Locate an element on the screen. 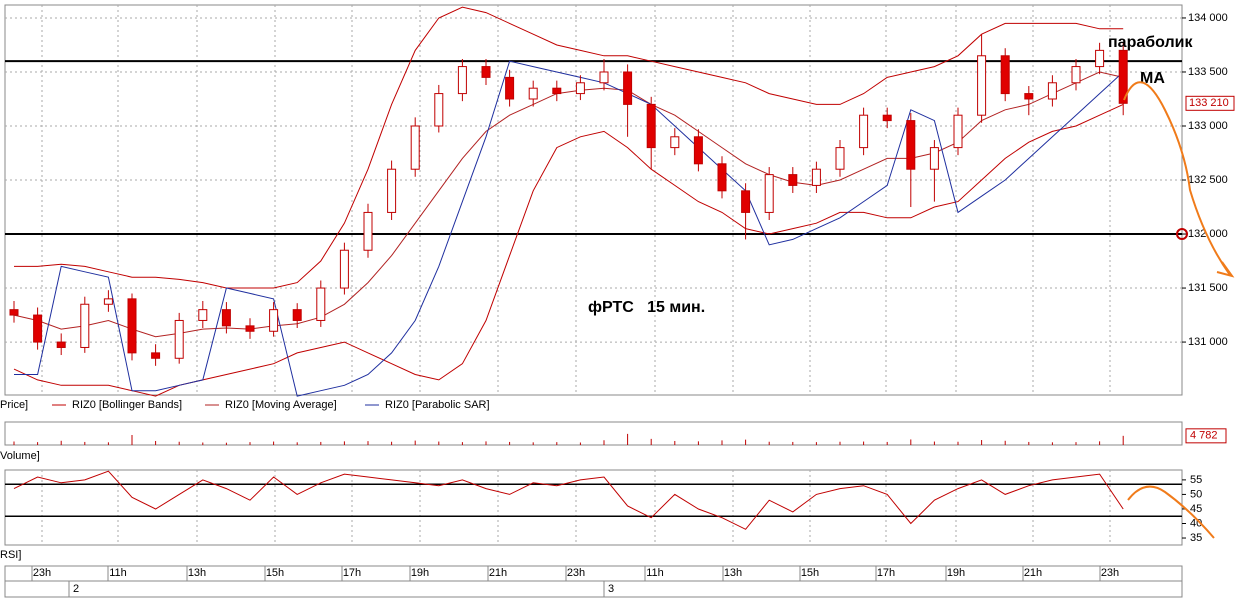 The image size is (1236, 601). y-tick-label: 132 500 is located at coordinates (1208, 180).